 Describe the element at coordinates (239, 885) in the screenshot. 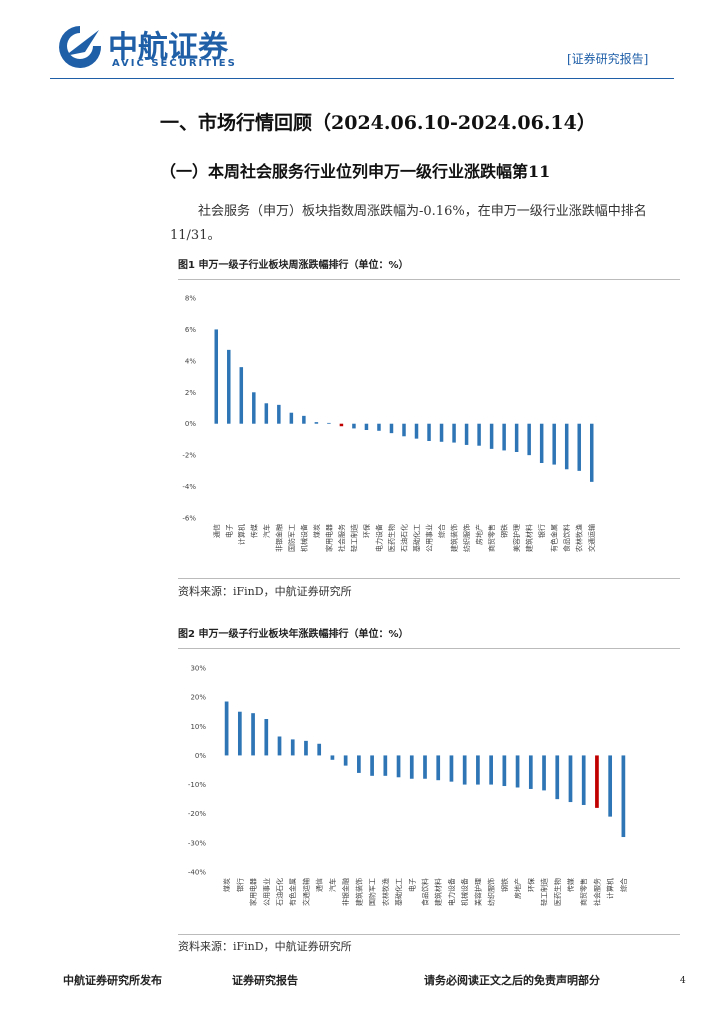

I see `x-tick-label: 银行` at that location.